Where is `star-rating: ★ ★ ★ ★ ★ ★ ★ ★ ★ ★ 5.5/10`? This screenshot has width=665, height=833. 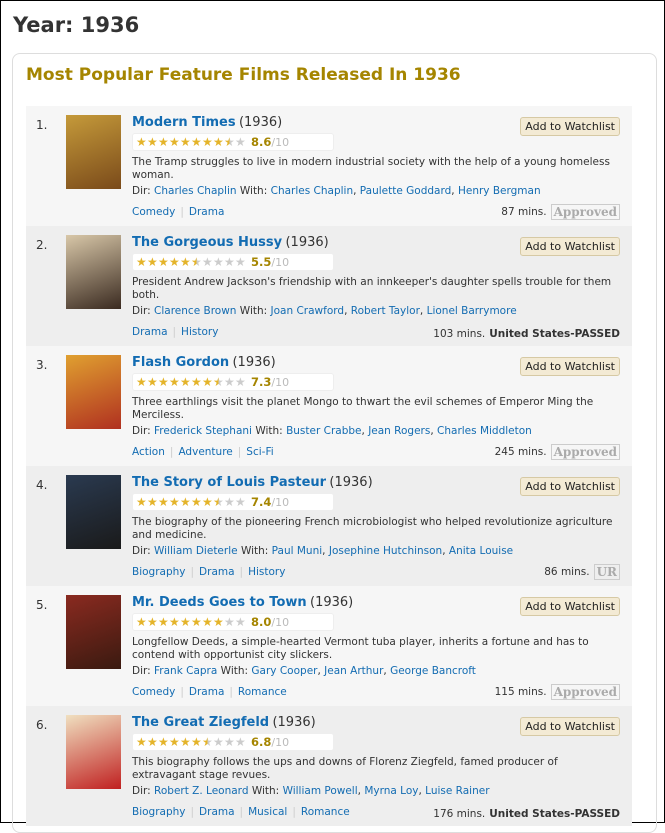 star-rating: ★ ★ ★ ★ ★ ★ ★ ★ ★ ★ 5.5/10 is located at coordinates (233, 262).